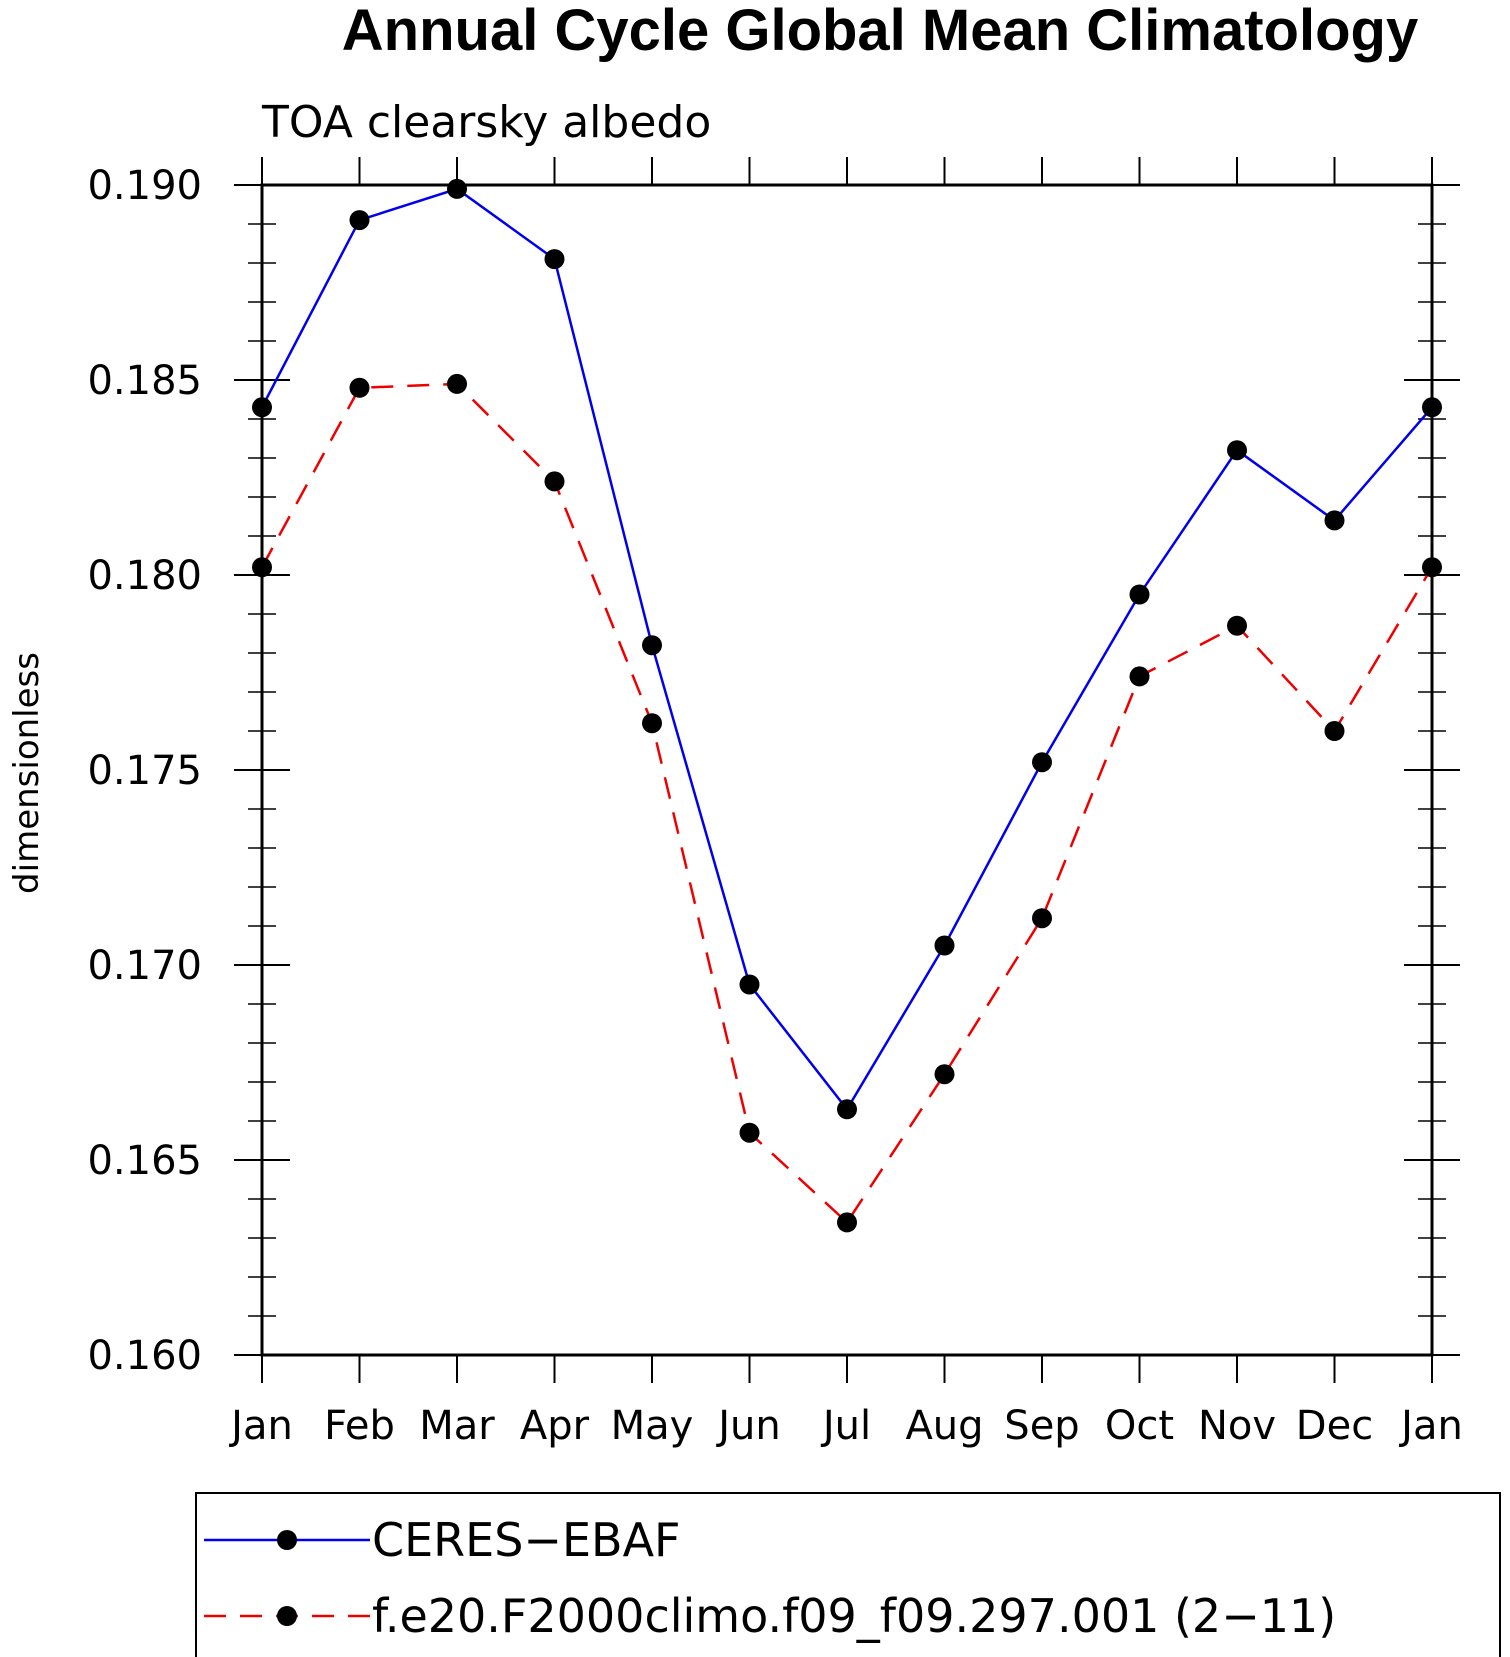  I want to click on x-tick-label: Jul, so click(845, 1426).